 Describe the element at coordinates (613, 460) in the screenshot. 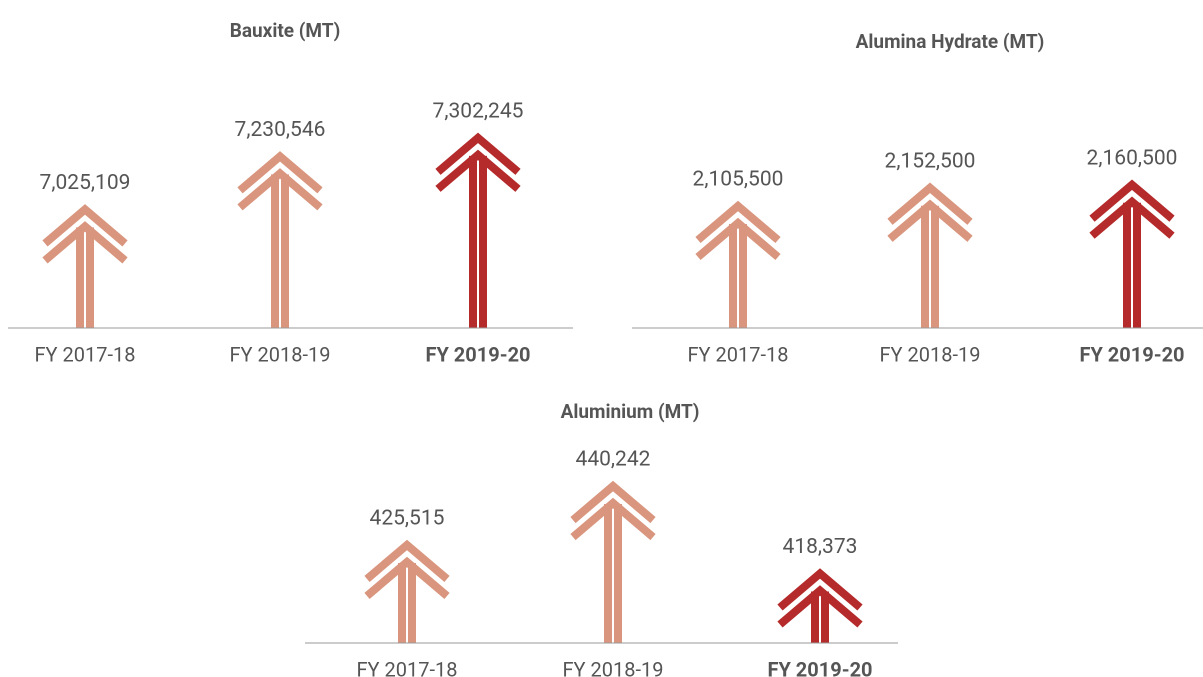

I see `value-label: 440,242` at that location.